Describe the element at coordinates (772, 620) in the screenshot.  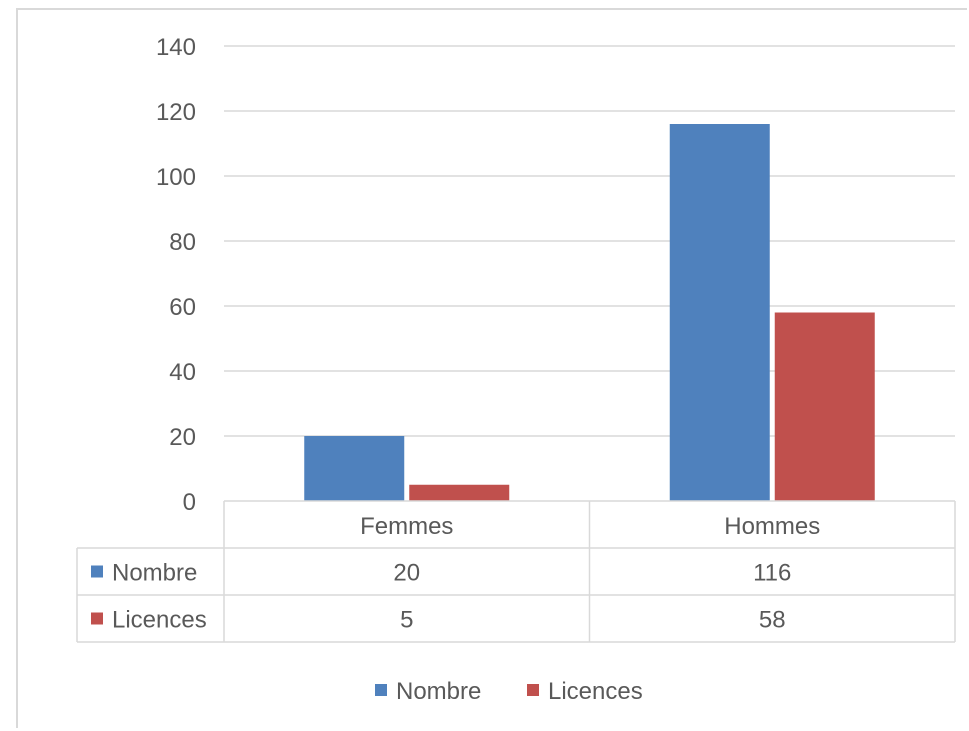
I see `table-cell-value: 58` at that location.